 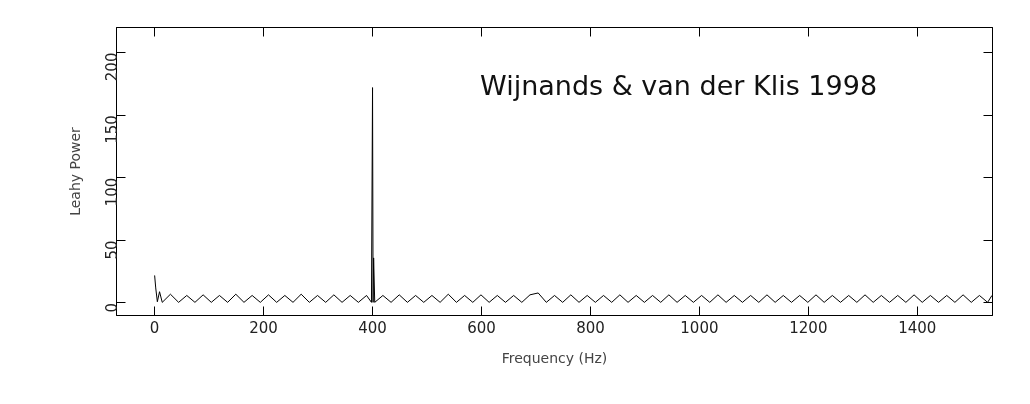 I want to click on annotation: Wijnands & van der Klis 1998, so click(x=679, y=85).